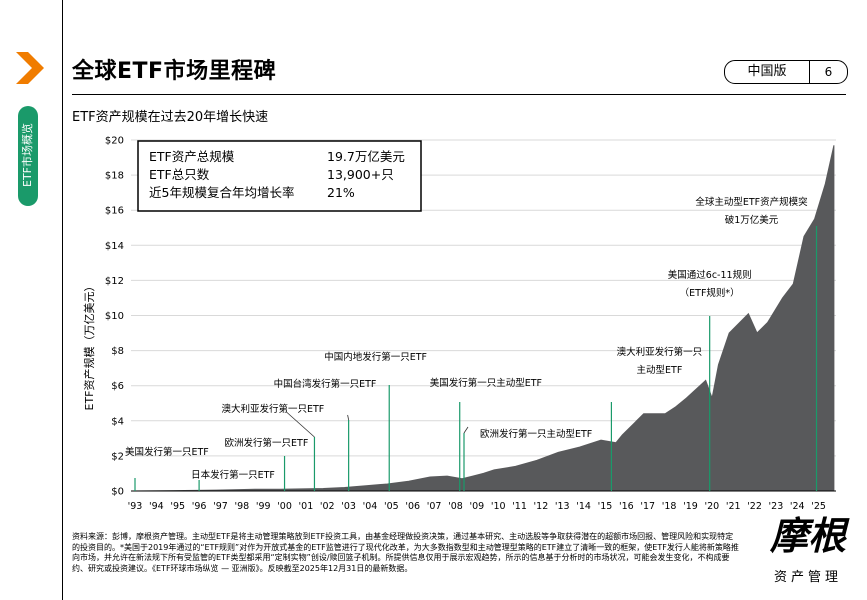 This screenshot has height=600, width=867. I want to click on milestone-label: 美国发行第一只ETF, so click(167, 452).